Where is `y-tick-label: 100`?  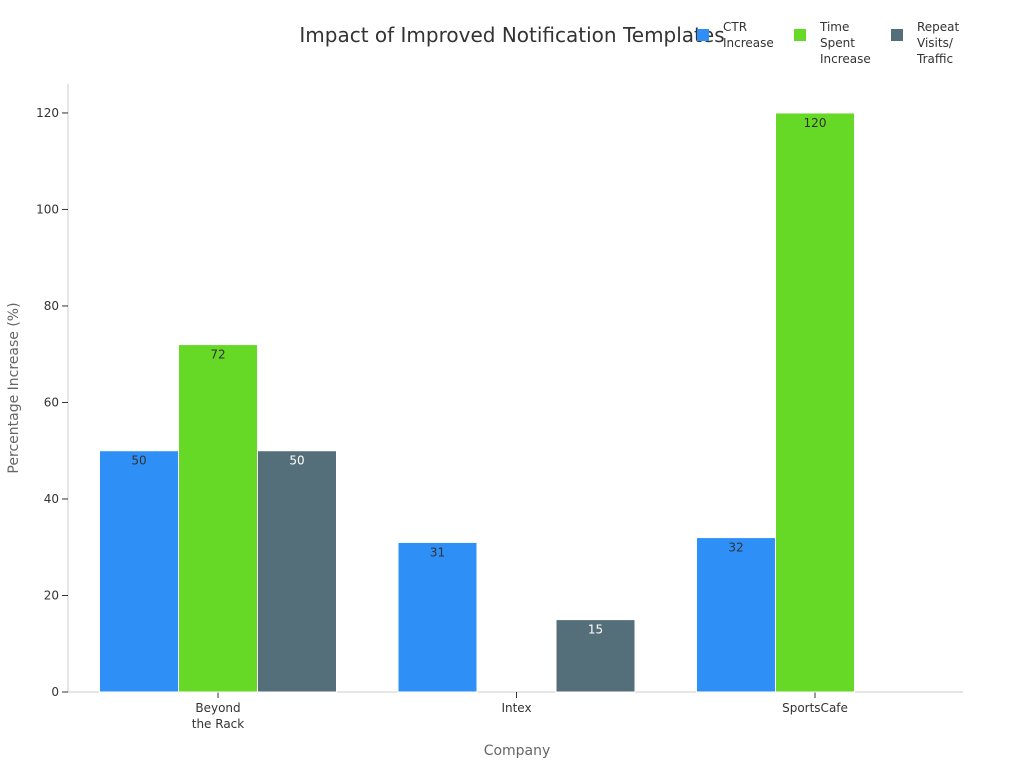
y-tick-label: 100 is located at coordinates (47, 209).